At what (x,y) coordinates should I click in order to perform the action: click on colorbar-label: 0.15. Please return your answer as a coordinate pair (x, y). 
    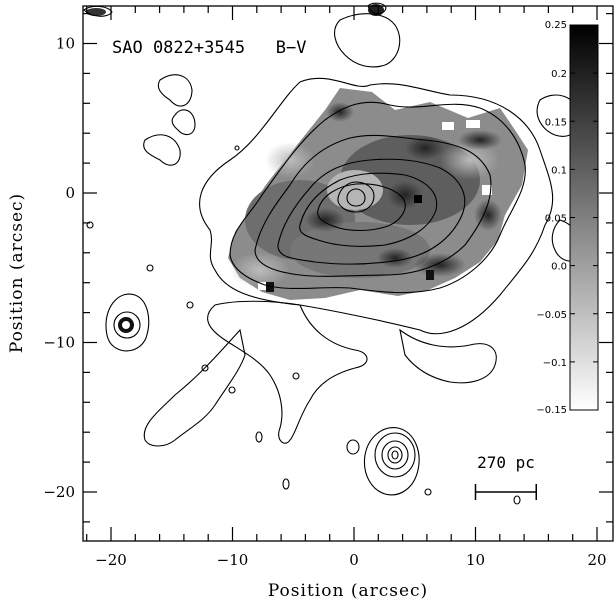
    Looking at the image, I should click on (556, 122).